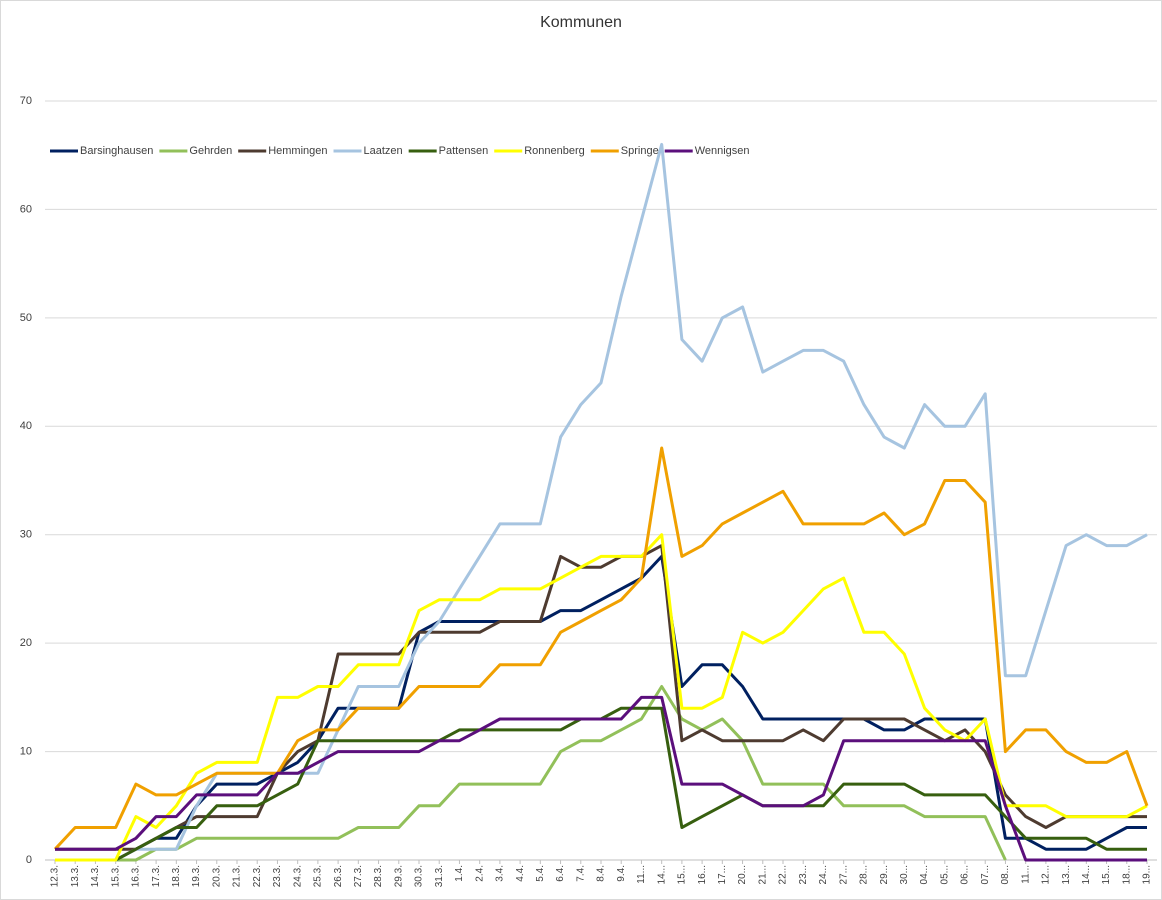 This screenshot has width=1162, height=900. What do you see at coordinates (560, 873) in the screenshot?
I see `x-tick-label: 6.4.` at bounding box center [560, 873].